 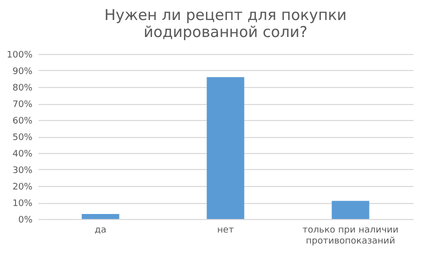 What do you see at coordinates (22, 105) in the screenshot?
I see `y-tick-label: 70%` at bounding box center [22, 105].